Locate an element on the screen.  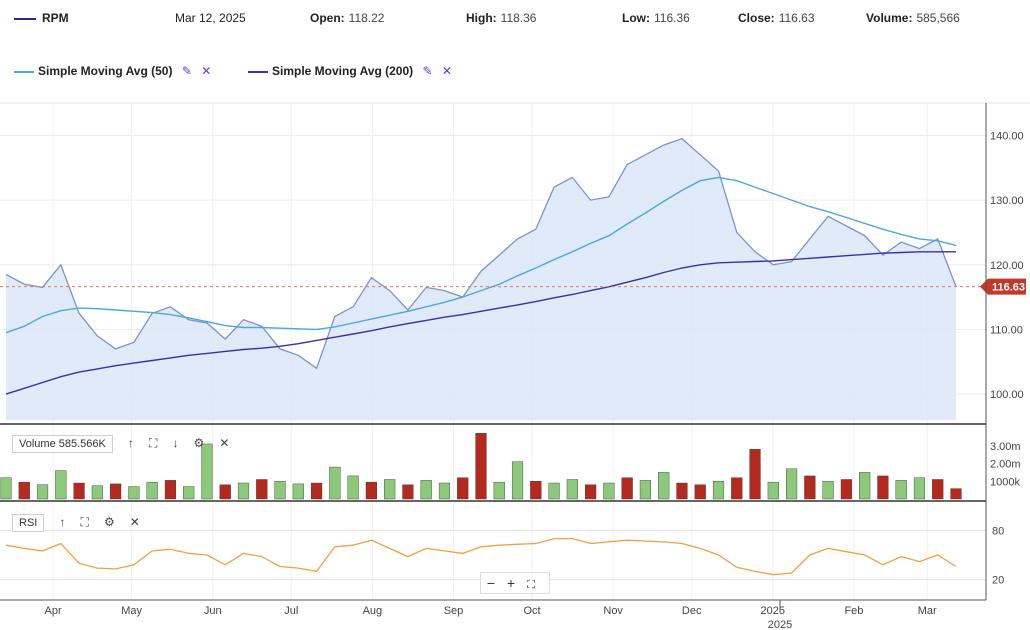
close-label: Close: is located at coordinates (756, 18).